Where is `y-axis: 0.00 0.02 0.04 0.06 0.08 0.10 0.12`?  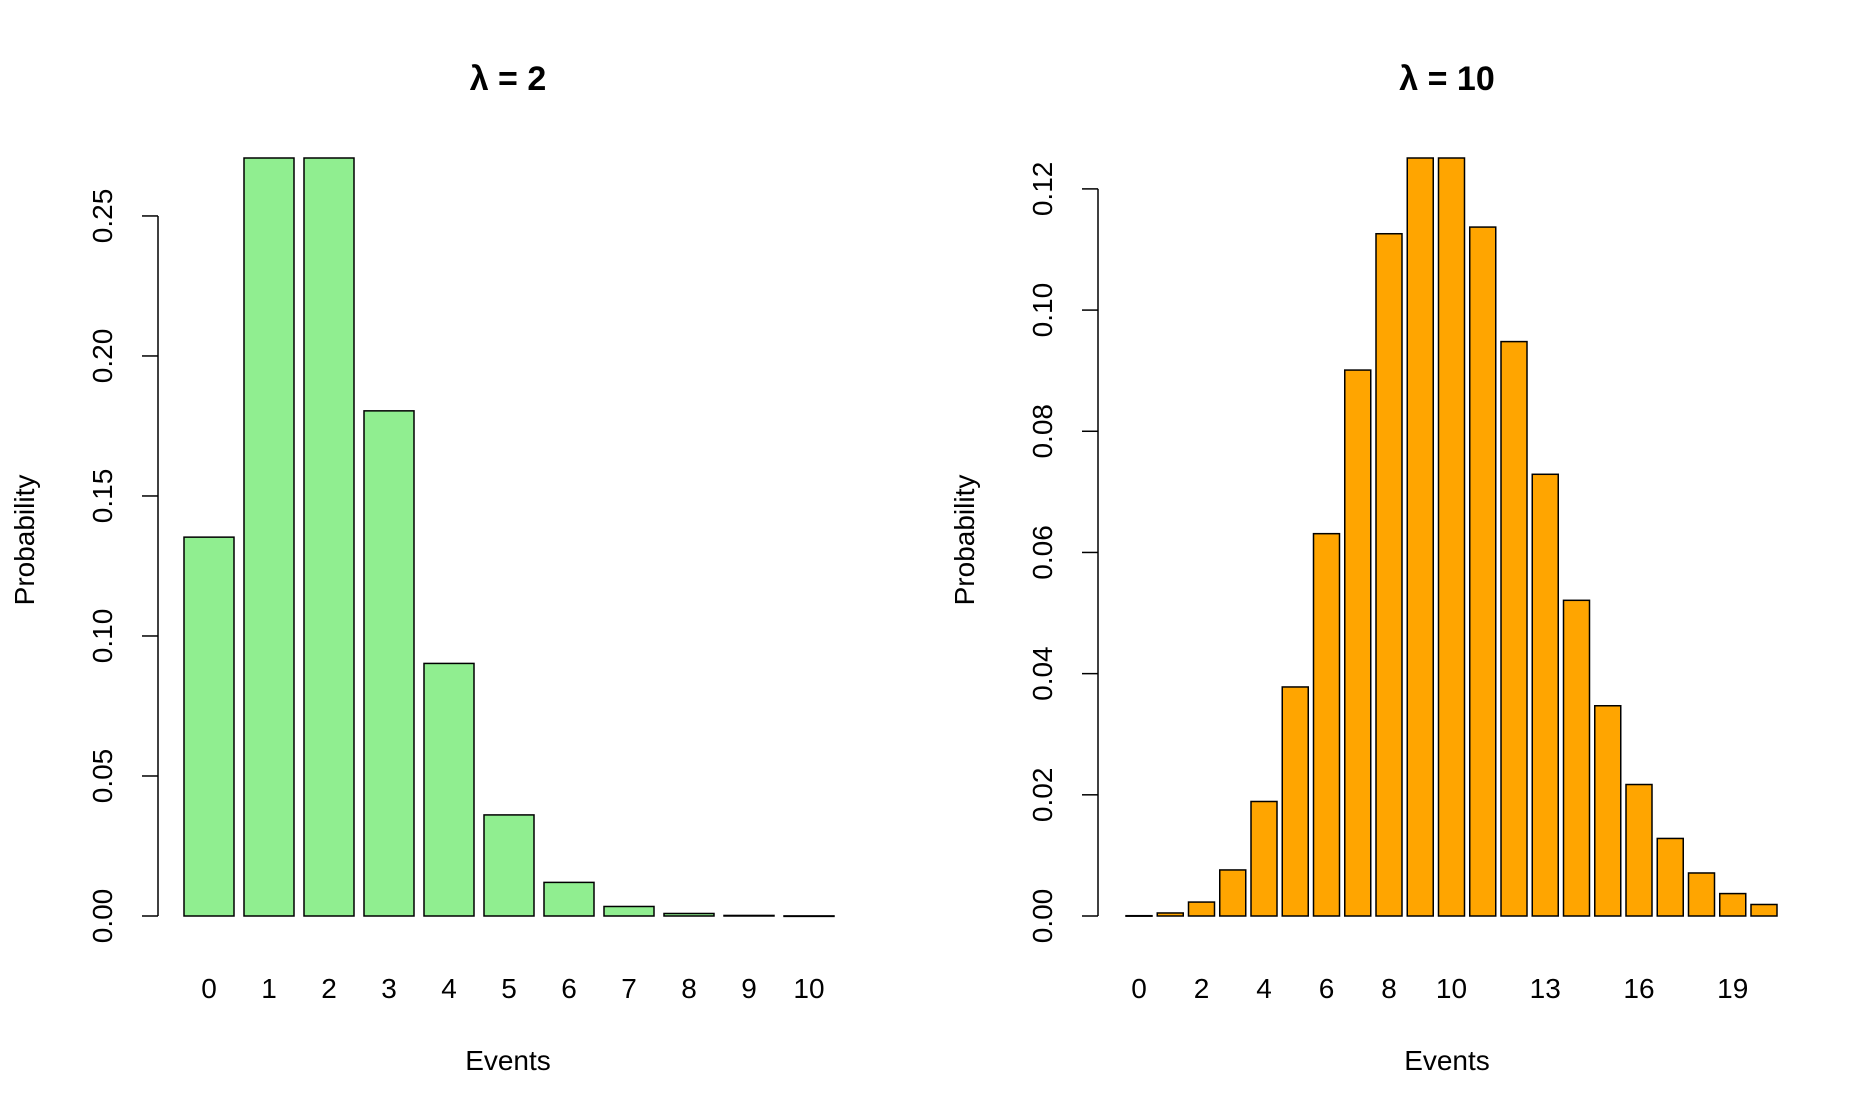
y-axis: 0.00 0.02 0.04 0.06 0.08 0.10 0.12 is located at coordinates (1063, 553).